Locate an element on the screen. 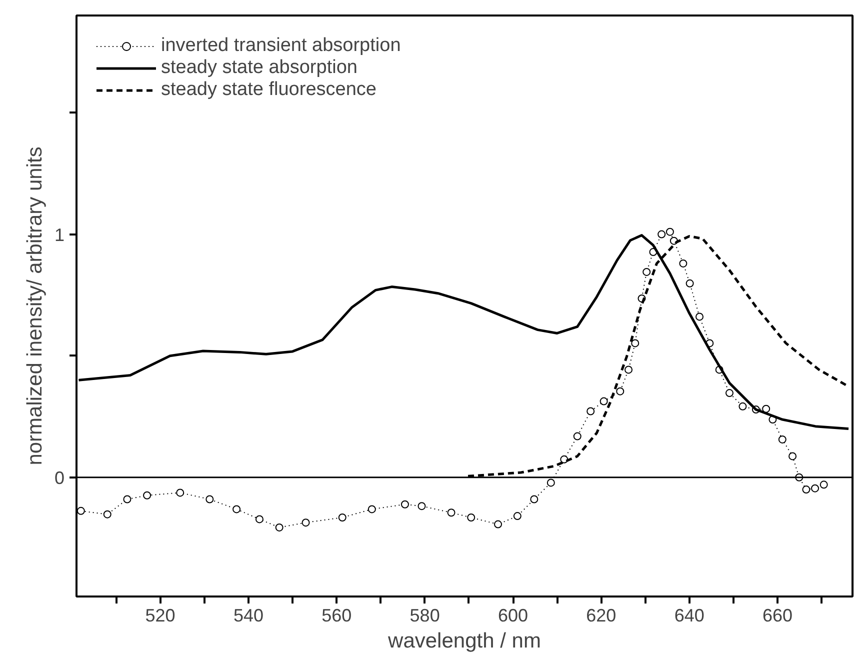 Image resolution: width=854 pixels, height=669 pixels. legend-label: steady state absorption is located at coordinates (259, 68).